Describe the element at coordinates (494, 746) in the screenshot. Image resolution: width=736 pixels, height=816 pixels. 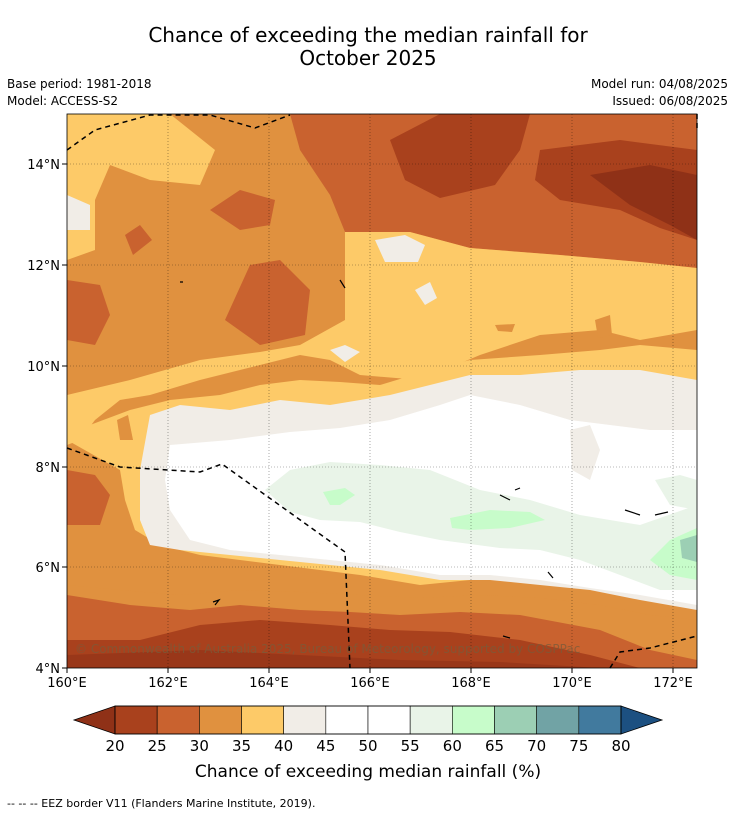
I see `colorbar-tick-label: 65` at that location.